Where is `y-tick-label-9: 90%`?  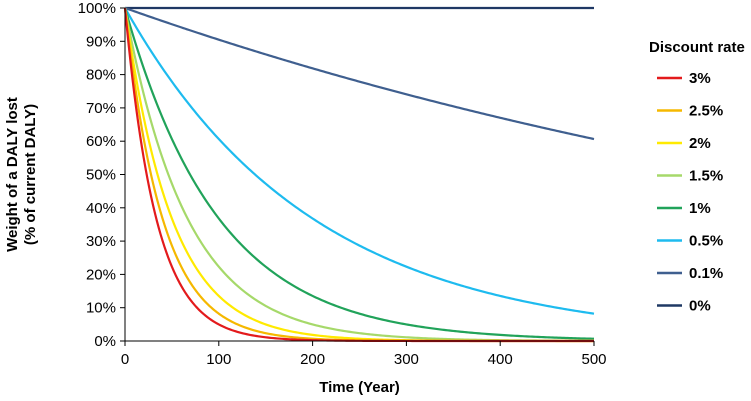
y-tick-label-9: 90% is located at coordinates (101, 41).